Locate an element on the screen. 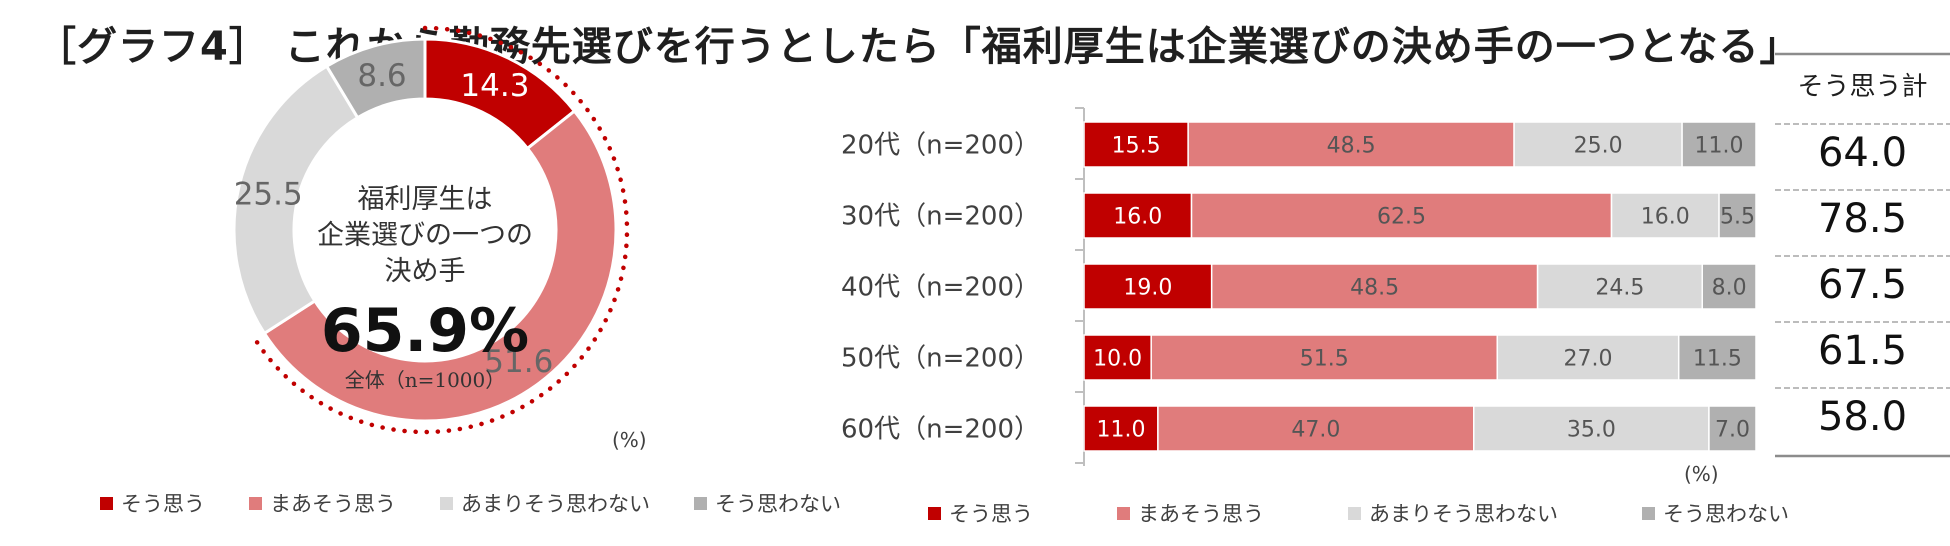 Image resolution: width=1950 pixels, height=546 pixels. bar-value-label: 11.5 is located at coordinates (1717, 359).